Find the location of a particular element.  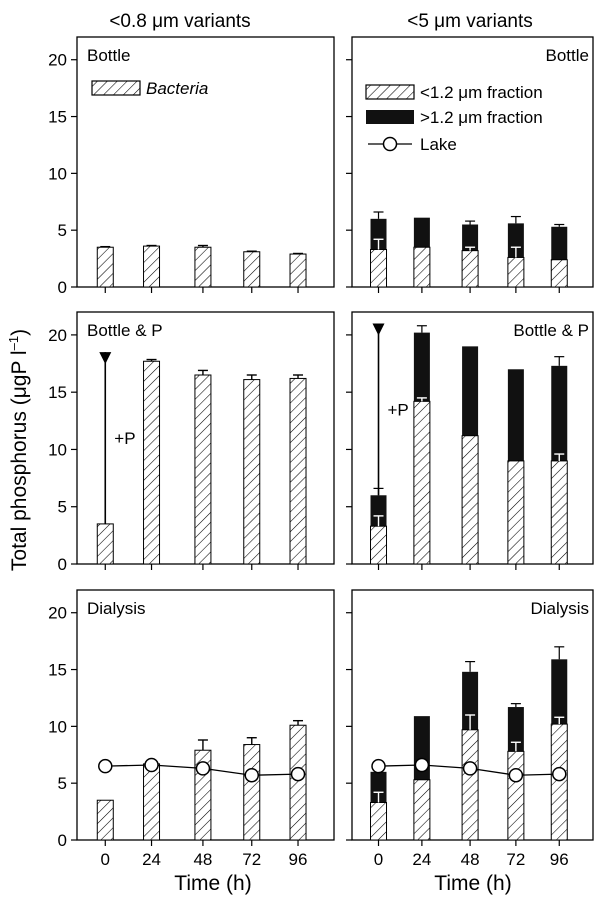

panel-row1-left: 0 5 10 15 20 Bottle is located at coordinates (191, 166).